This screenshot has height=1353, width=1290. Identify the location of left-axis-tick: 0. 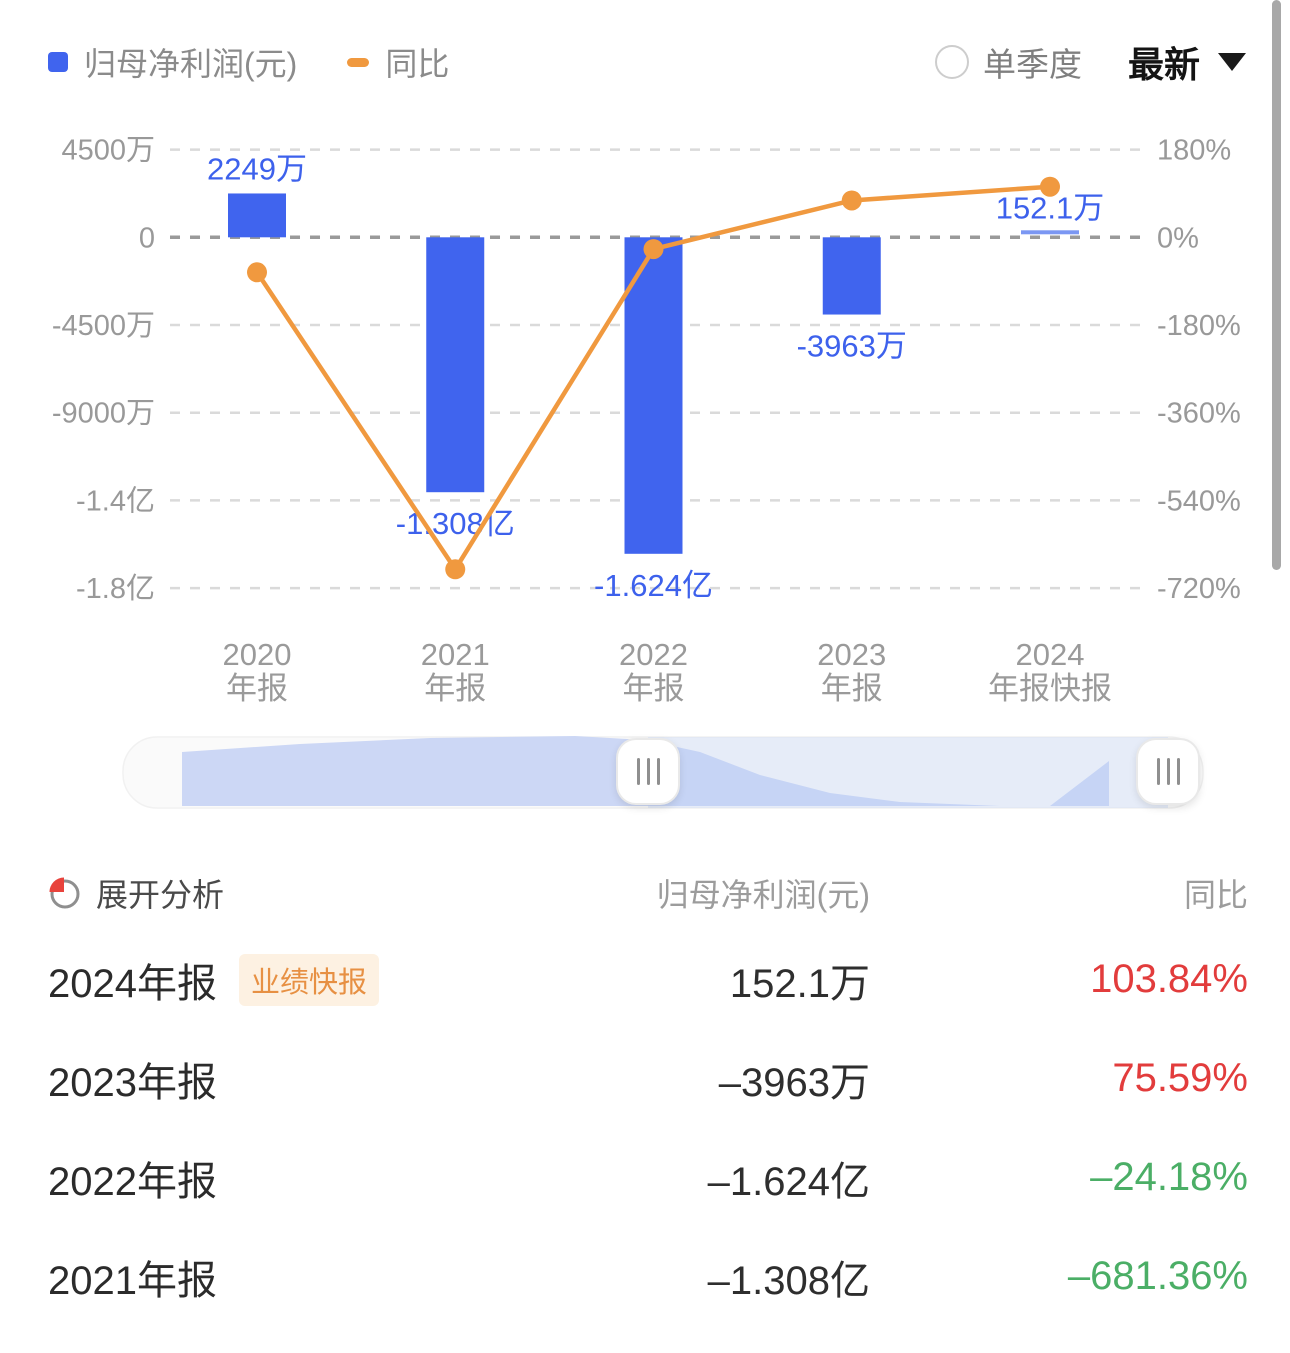
(147, 238).